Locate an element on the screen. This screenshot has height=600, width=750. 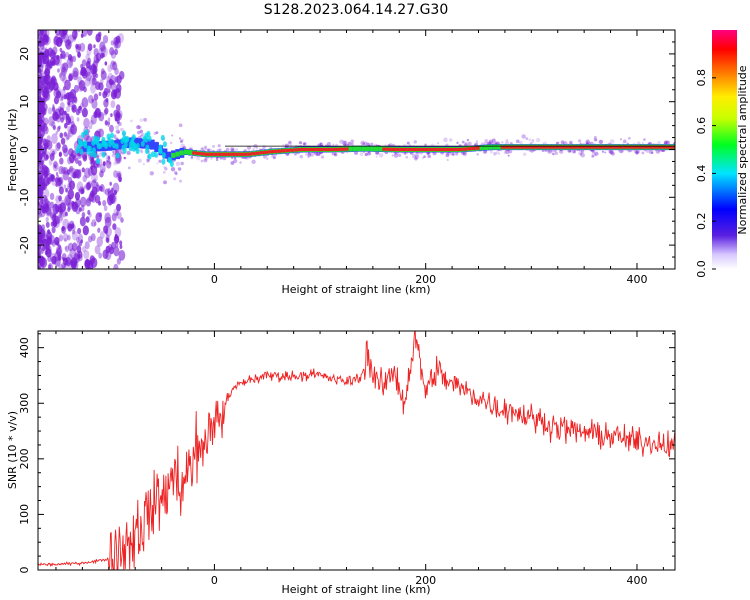
spectrogram-ylabel: Frequency (Hz) is located at coordinates (12, 150).